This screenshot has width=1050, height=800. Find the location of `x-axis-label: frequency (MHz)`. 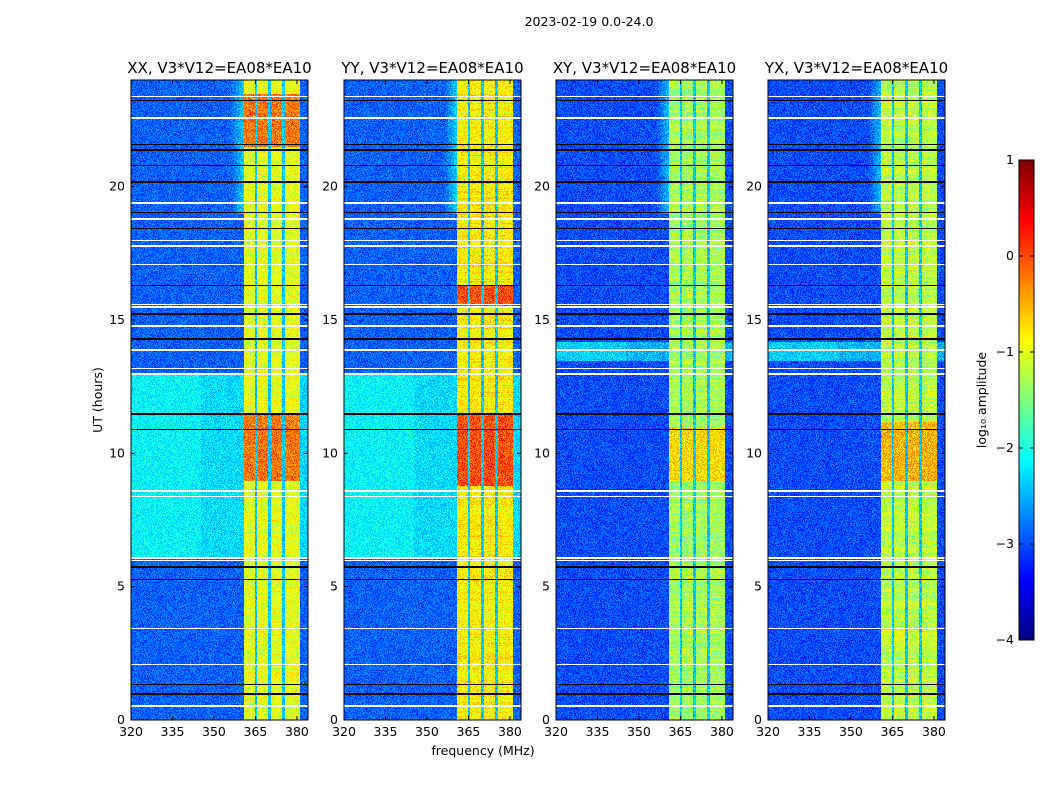

x-axis-label: frequency (MHz) is located at coordinates (482, 750).